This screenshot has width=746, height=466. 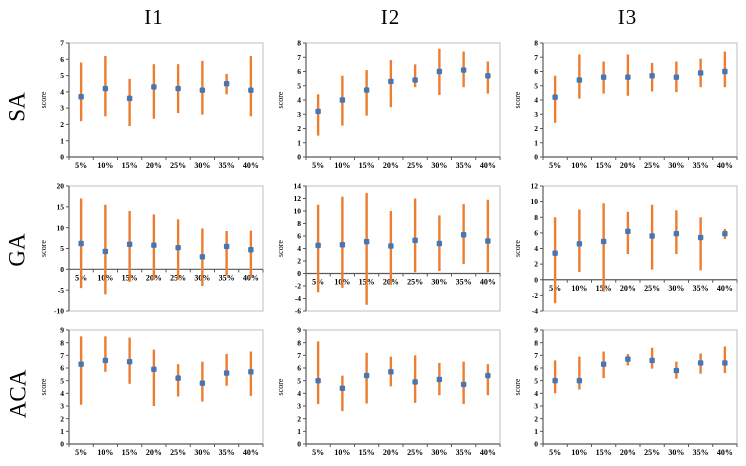 I want to click on y-tick-label: -10, so click(x=59, y=311).